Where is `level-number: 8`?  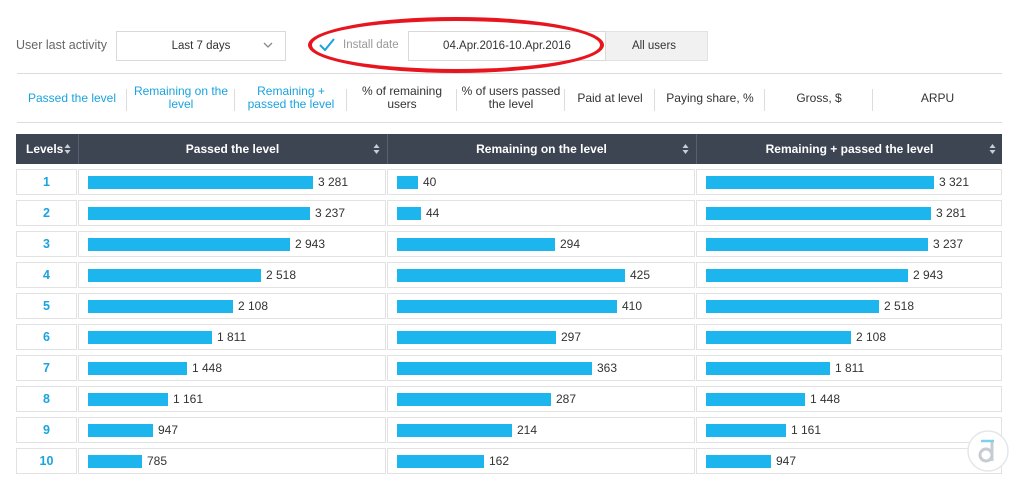 level-number: 8 is located at coordinates (46, 399).